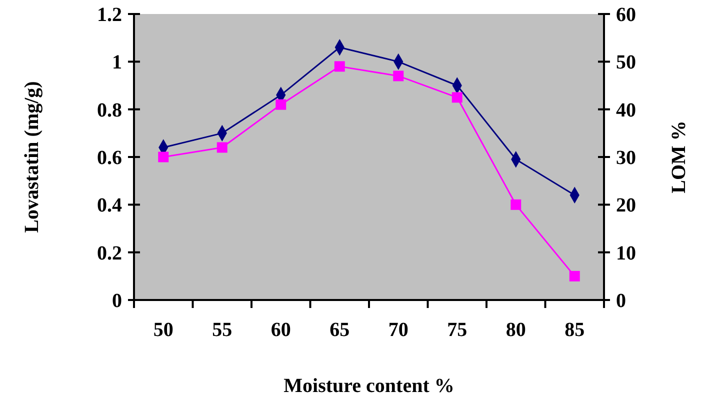  I want to click on x-axis-title: Moisture content %, so click(369, 386).